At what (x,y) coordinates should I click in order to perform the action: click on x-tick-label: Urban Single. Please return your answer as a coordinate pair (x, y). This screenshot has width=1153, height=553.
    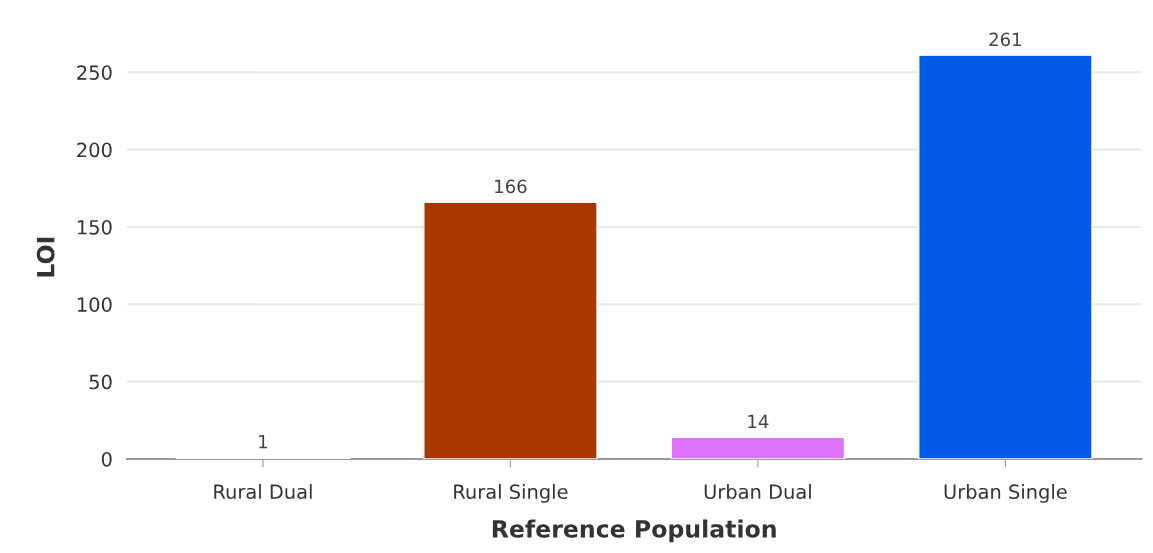
    Looking at the image, I should click on (1005, 493).